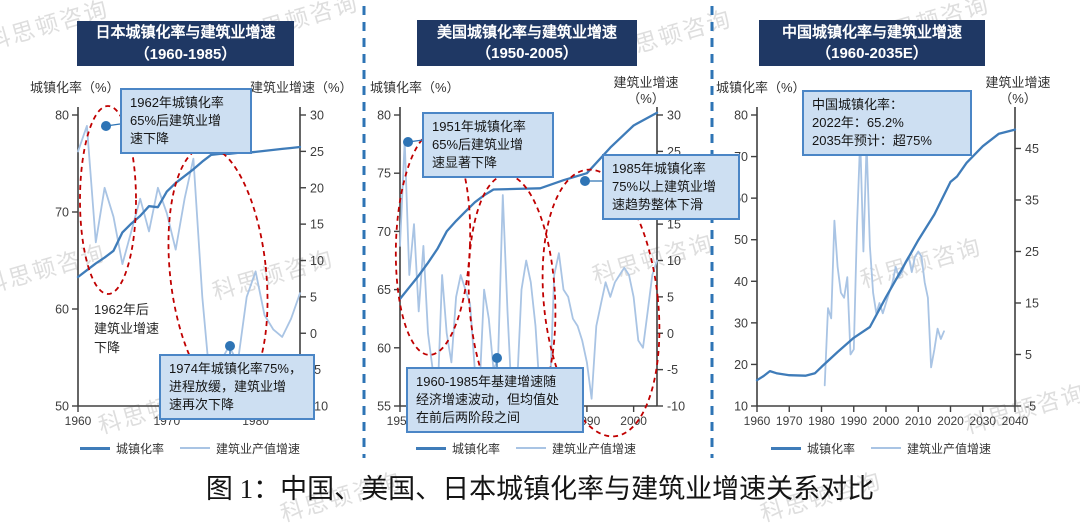  I want to click on us-left-tick-label: 70, so click(384, 232).